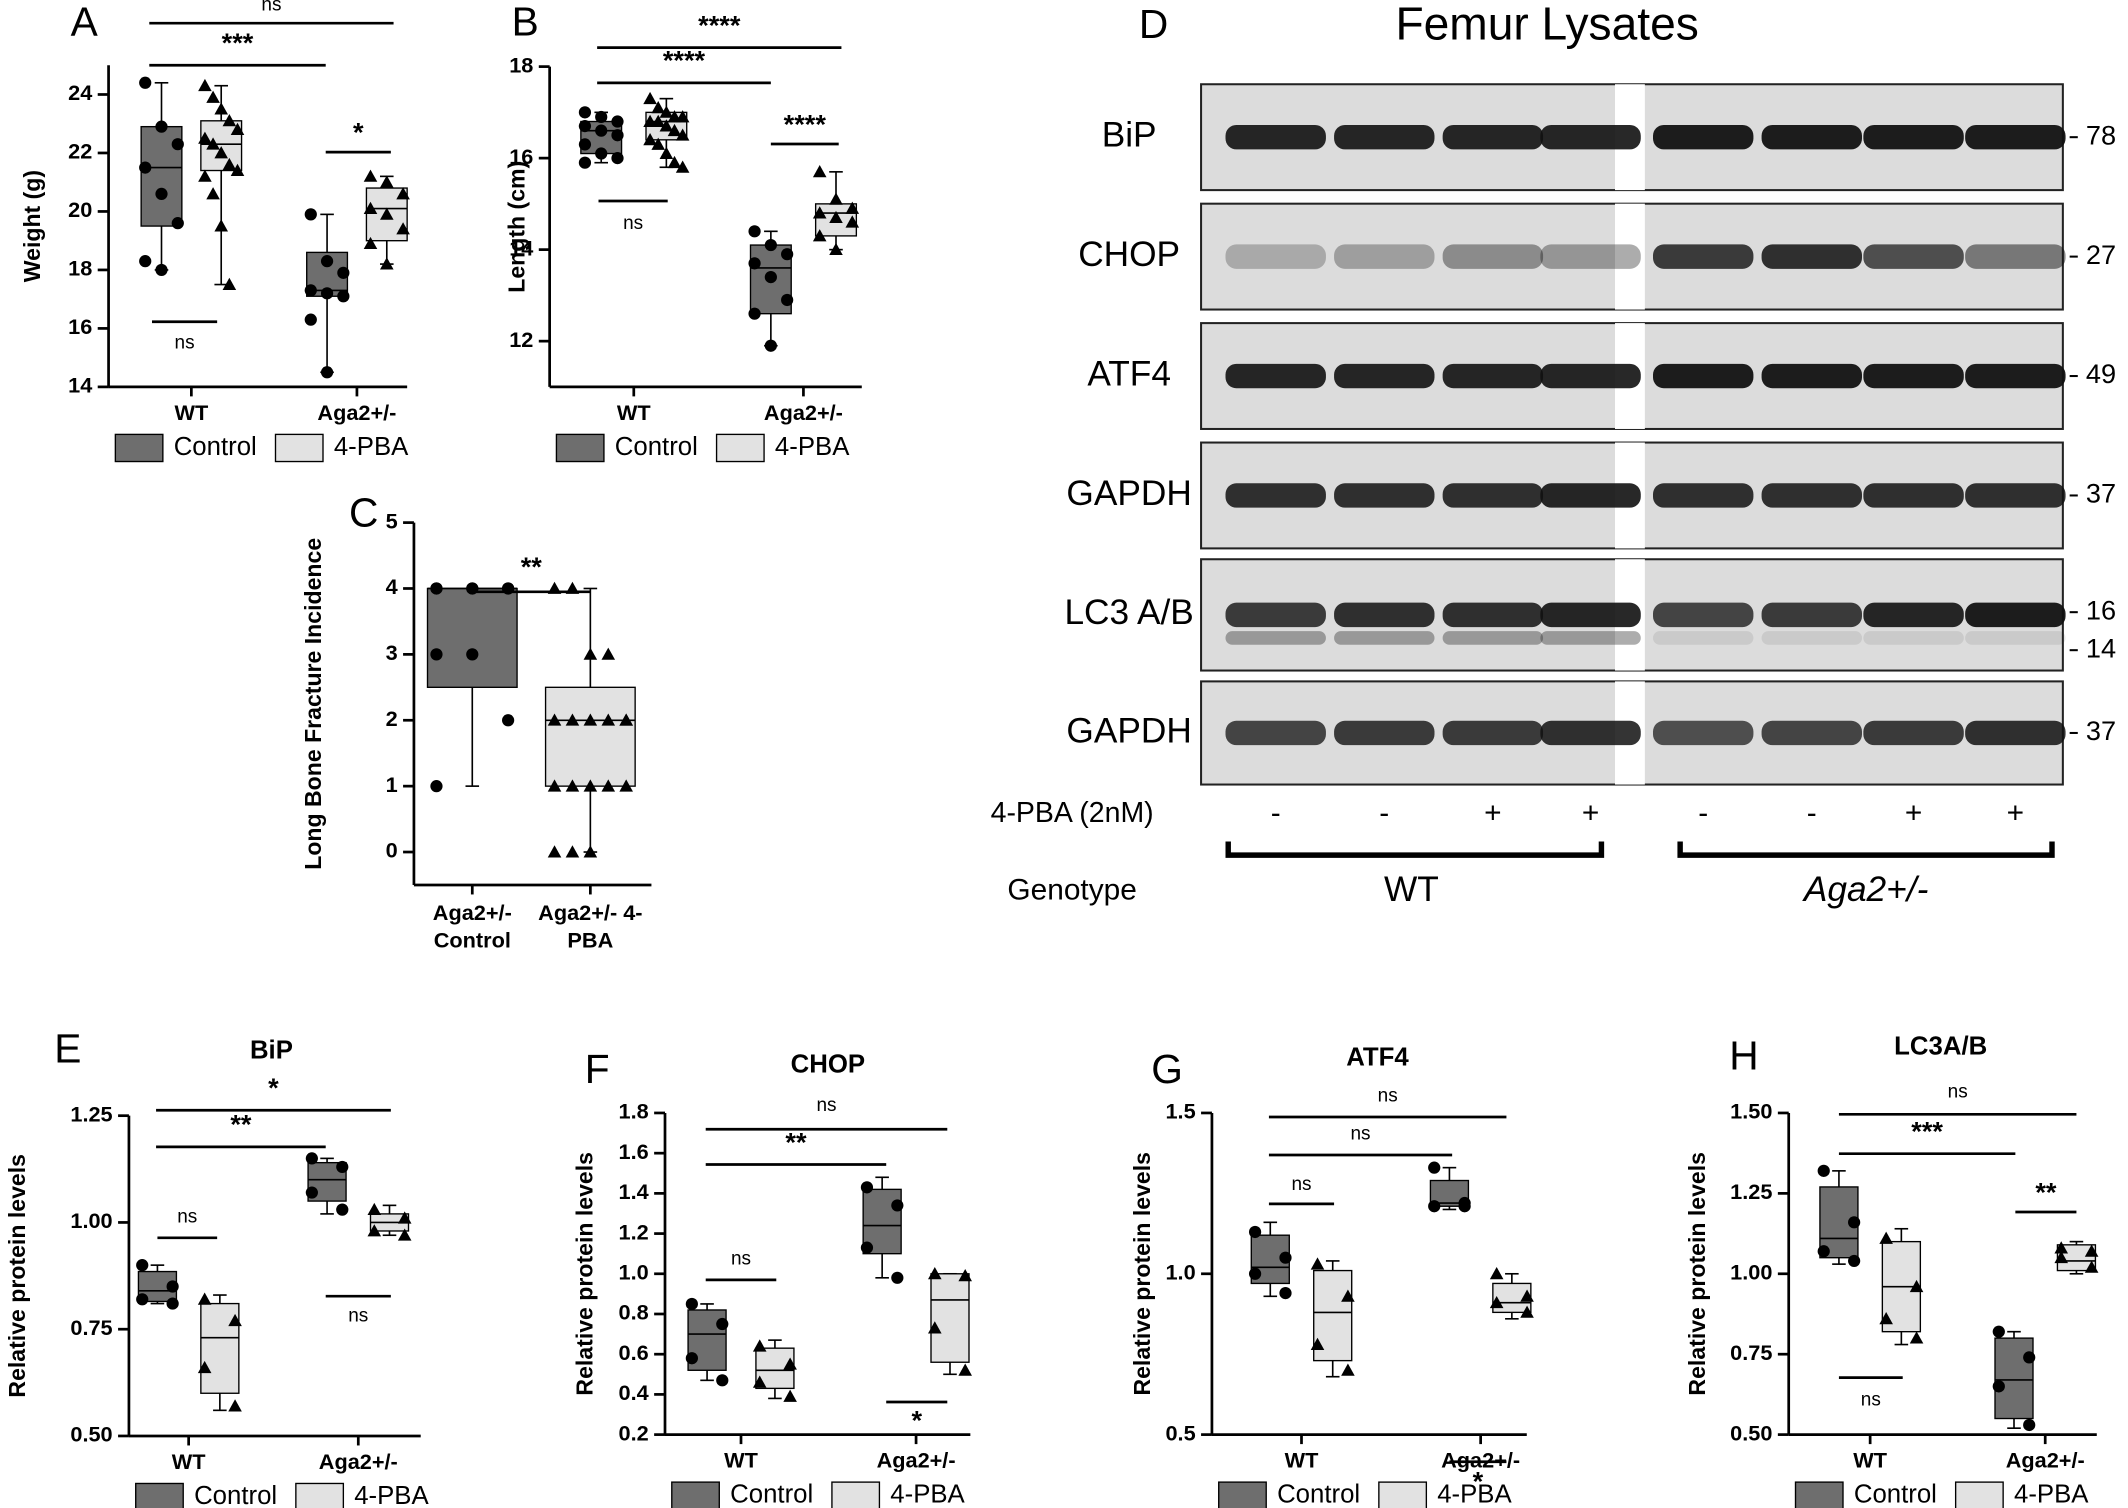  What do you see at coordinates (392, 718) in the screenshot?
I see `y-tick-label: 2` at bounding box center [392, 718].